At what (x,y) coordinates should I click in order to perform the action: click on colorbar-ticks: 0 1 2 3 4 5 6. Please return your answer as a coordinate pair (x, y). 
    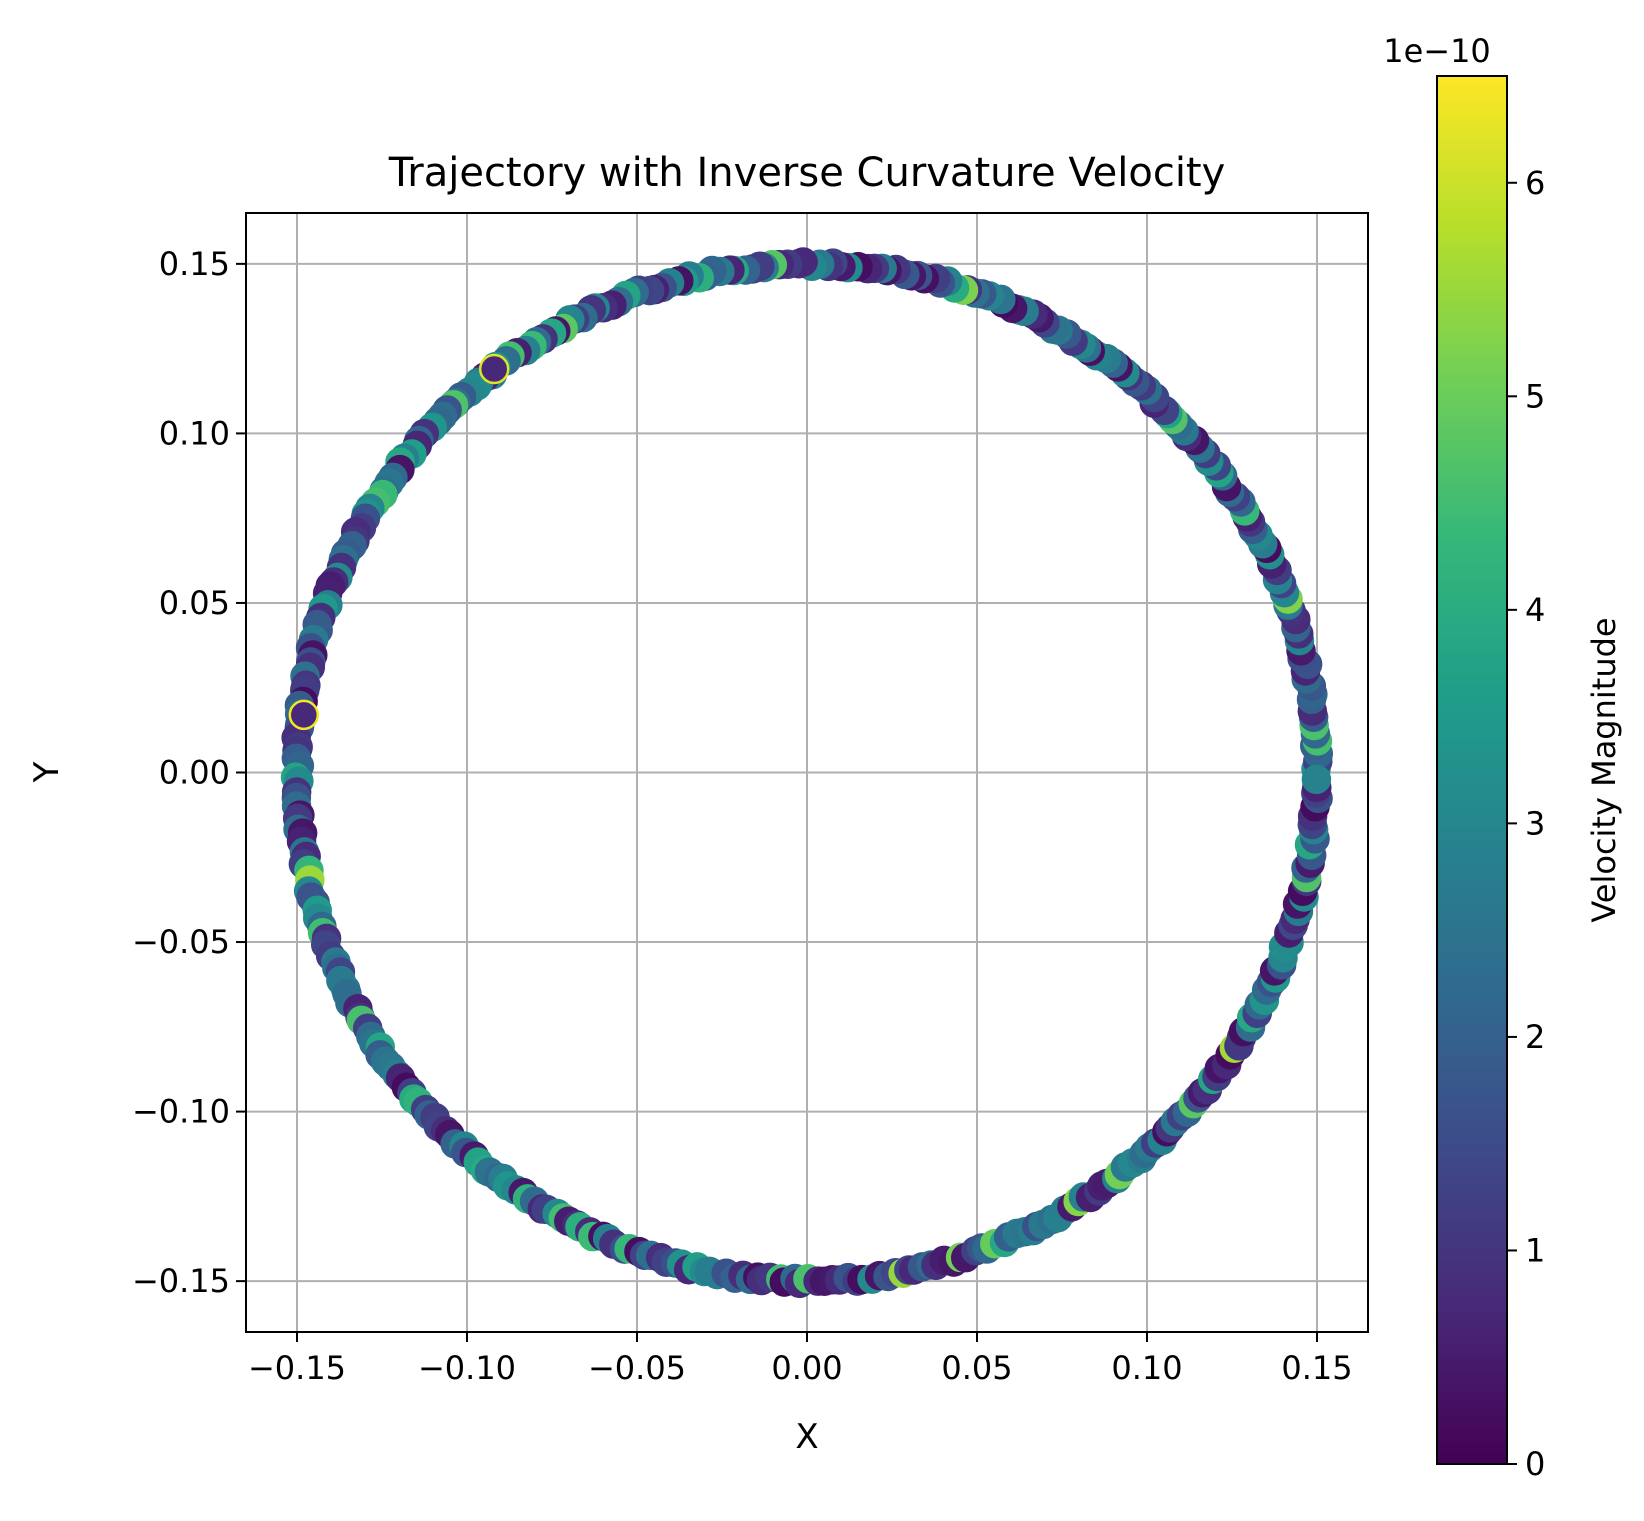
    Looking at the image, I should click on (1526, 823).